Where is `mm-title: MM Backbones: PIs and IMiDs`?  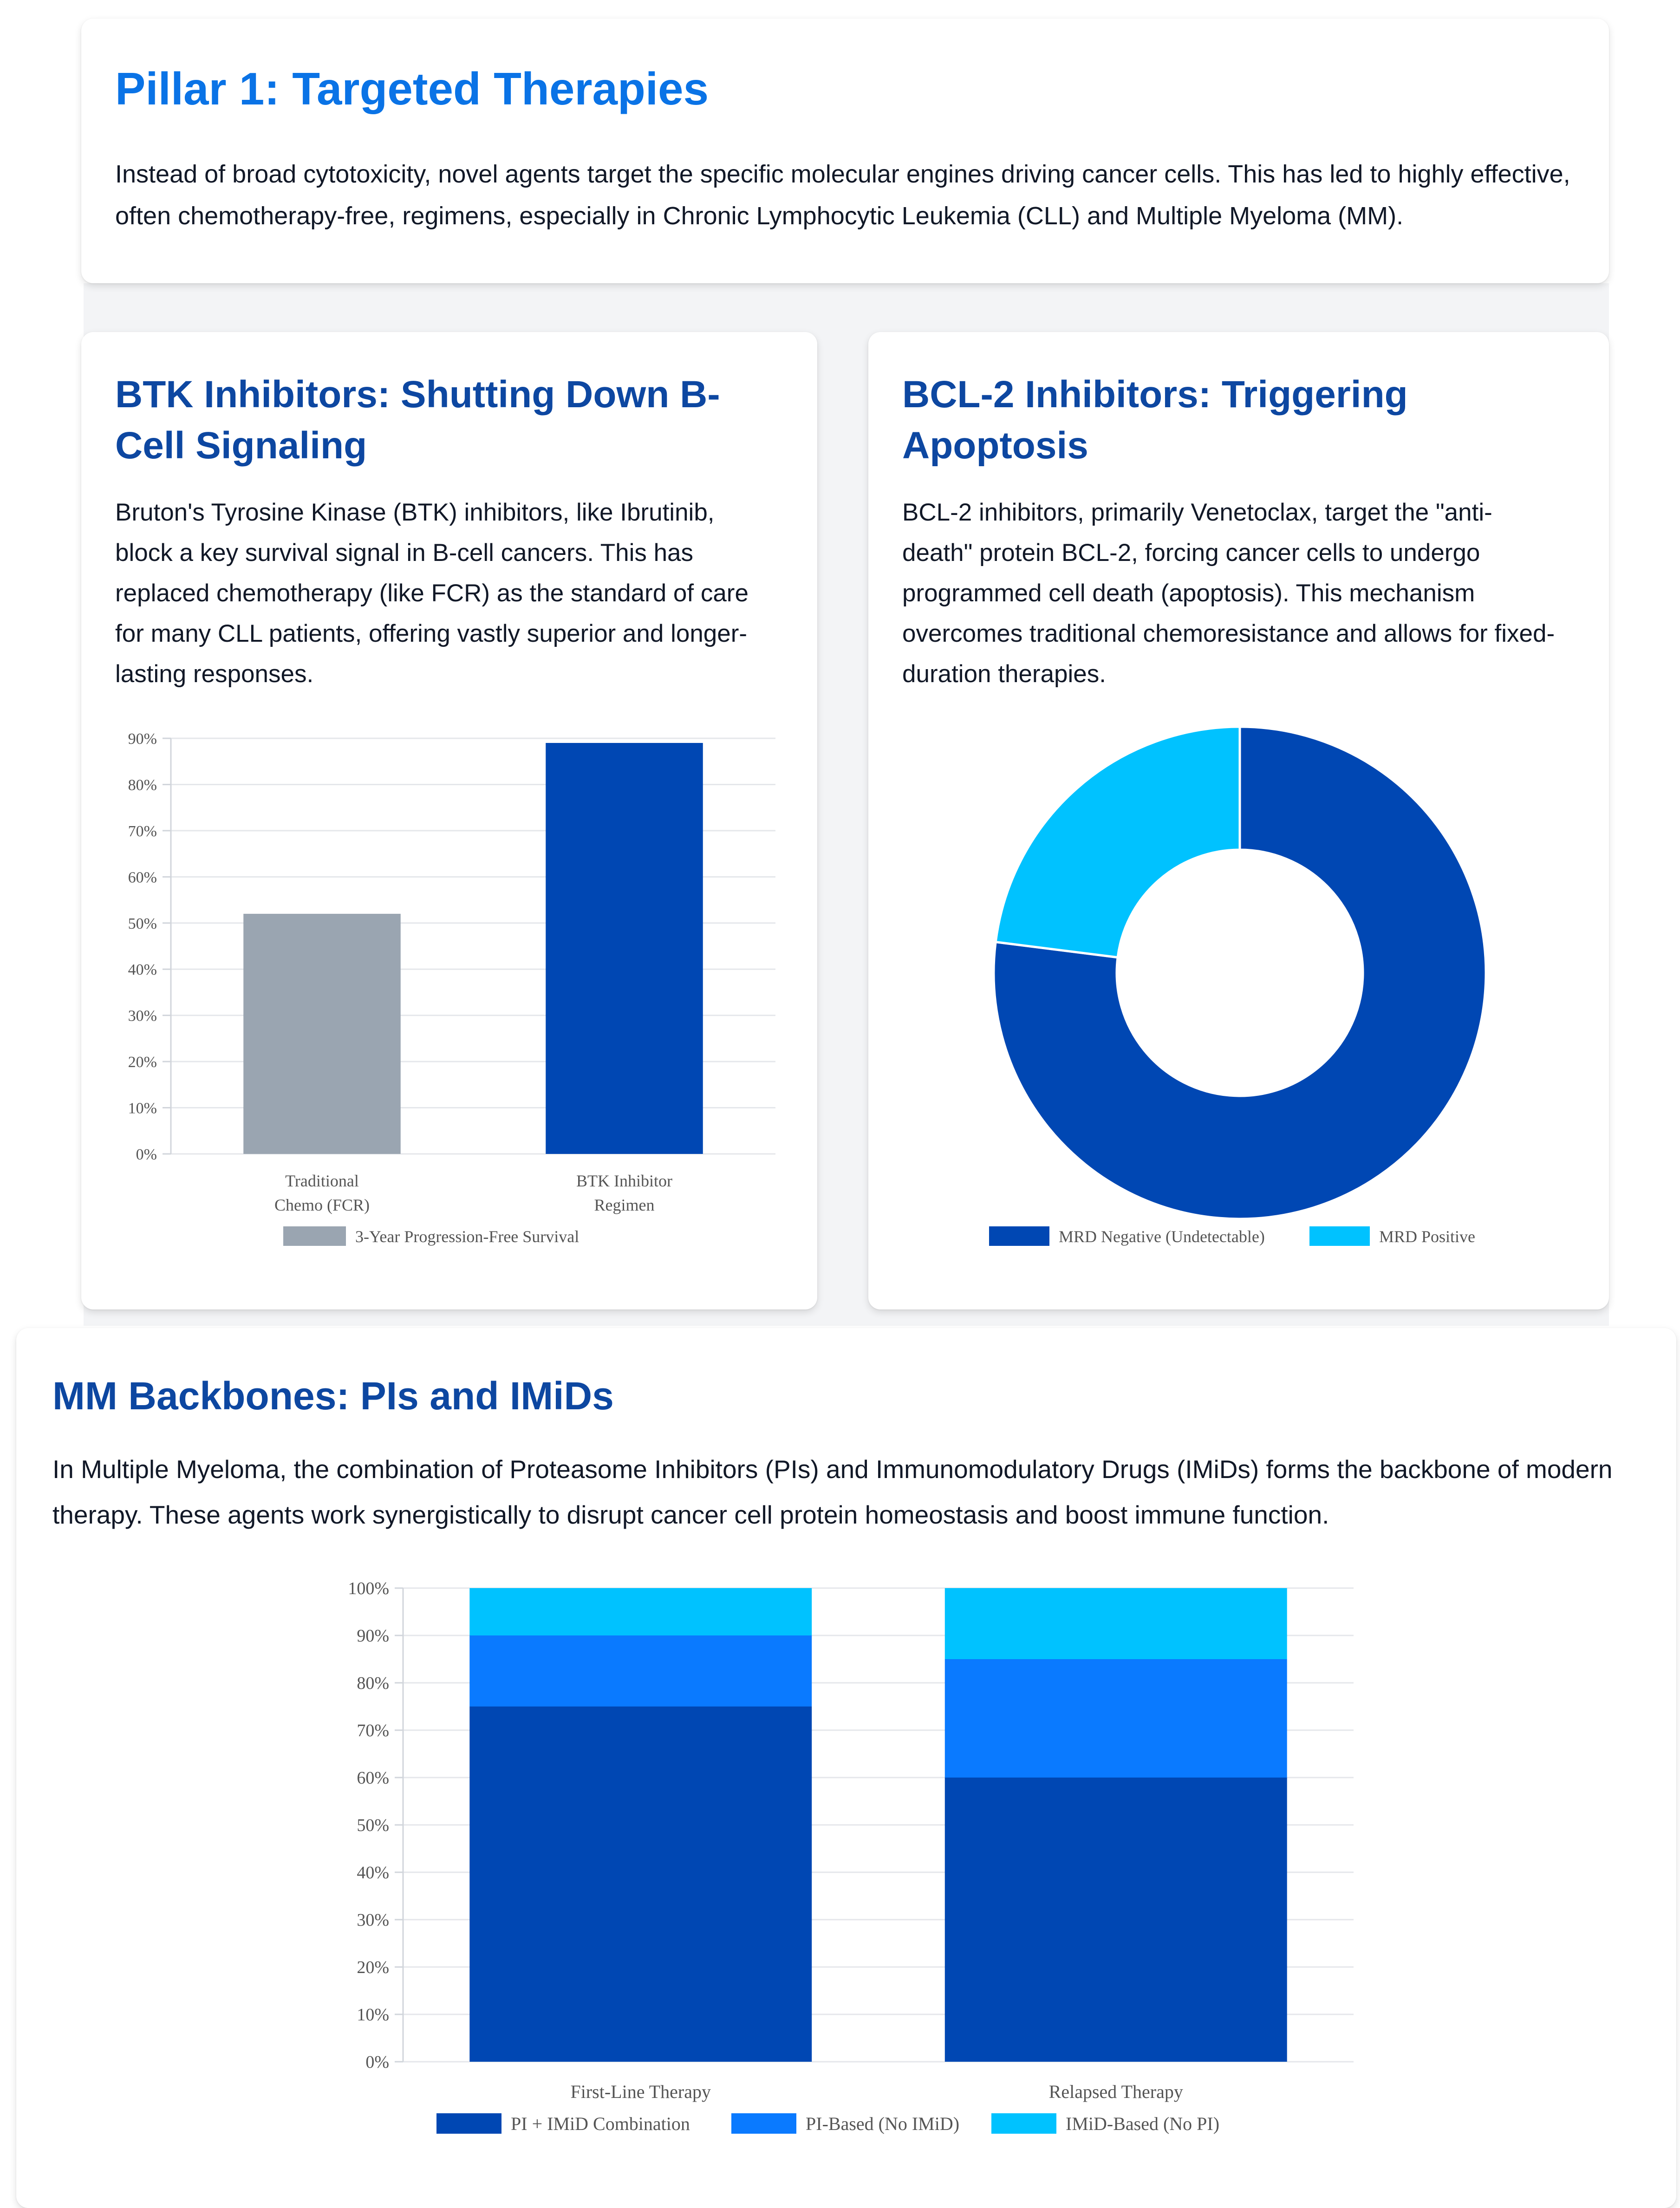 mm-title: MM Backbones: PIs and IMiDs is located at coordinates (333, 1396).